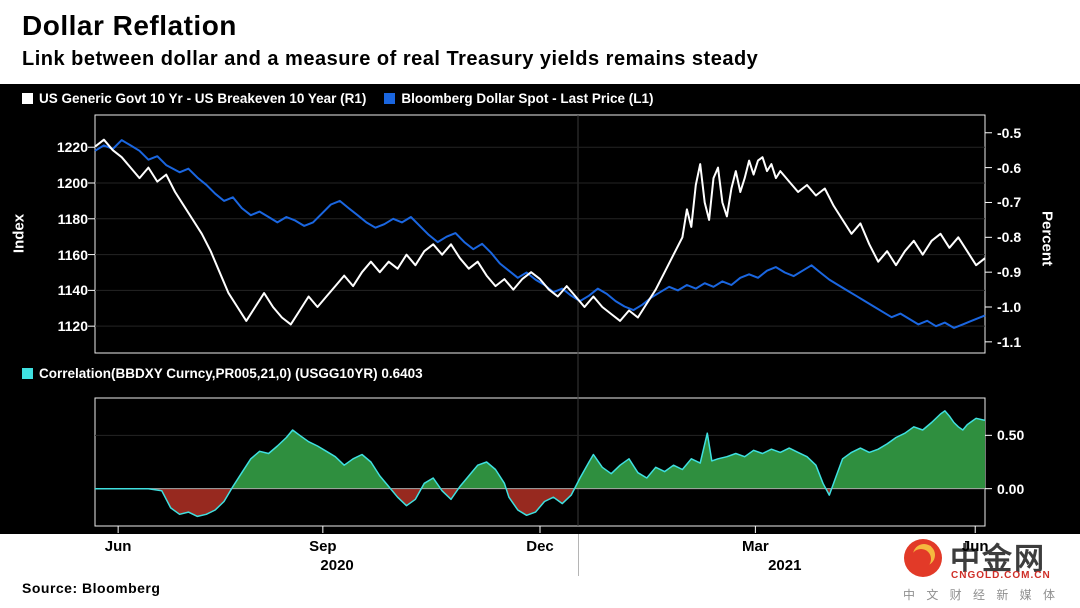 This screenshot has width=1080, height=608. I want to click on right-axis-tick-0: -0.5, so click(1009, 132).